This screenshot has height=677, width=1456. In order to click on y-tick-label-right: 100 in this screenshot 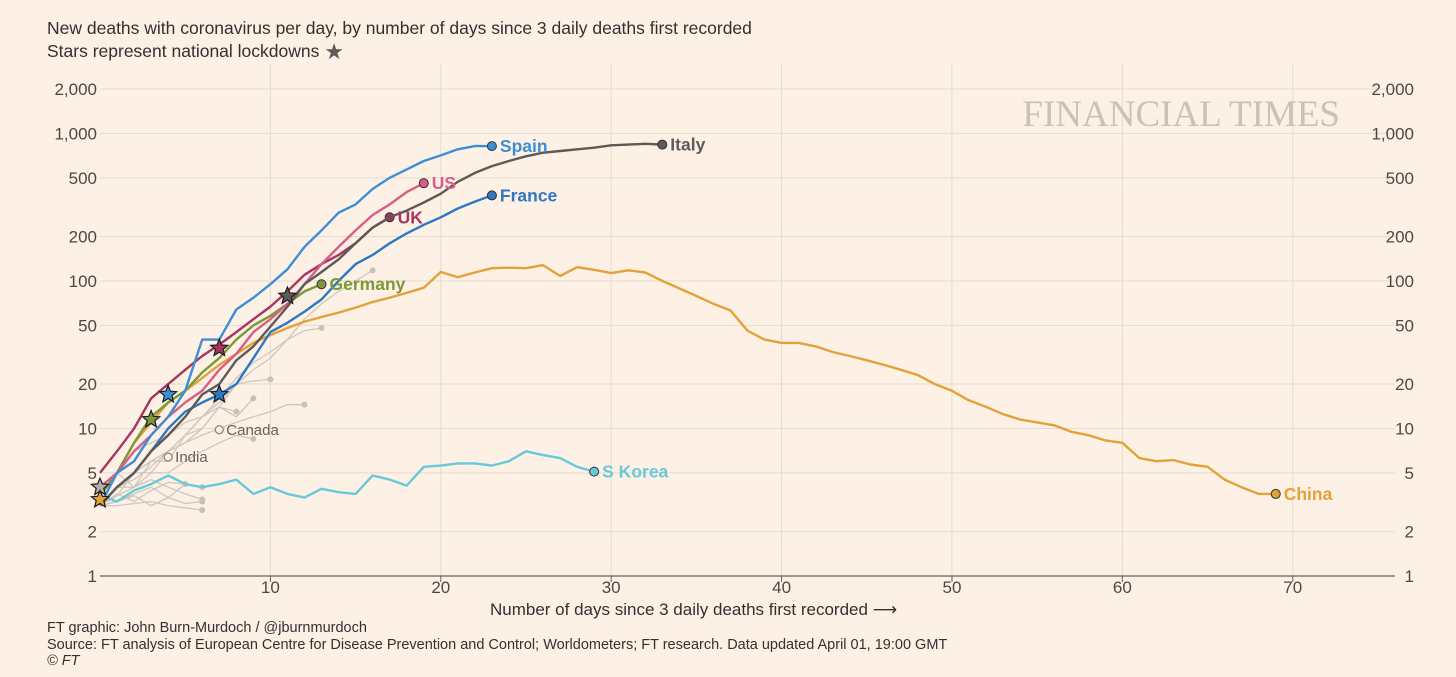, I will do `click(1400, 281)`.